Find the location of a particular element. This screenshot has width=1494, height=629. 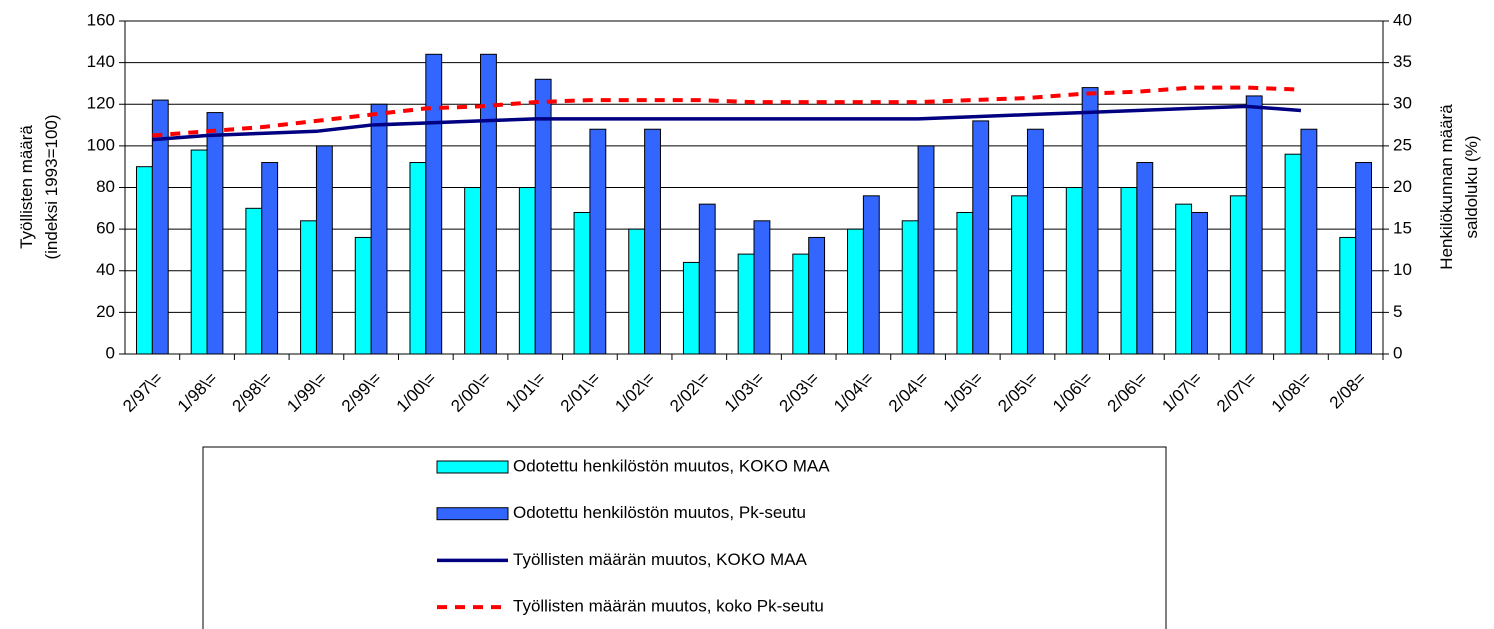

legend-label: Työllisten määrän muutos, KOKO MAA is located at coordinates (660, 559).